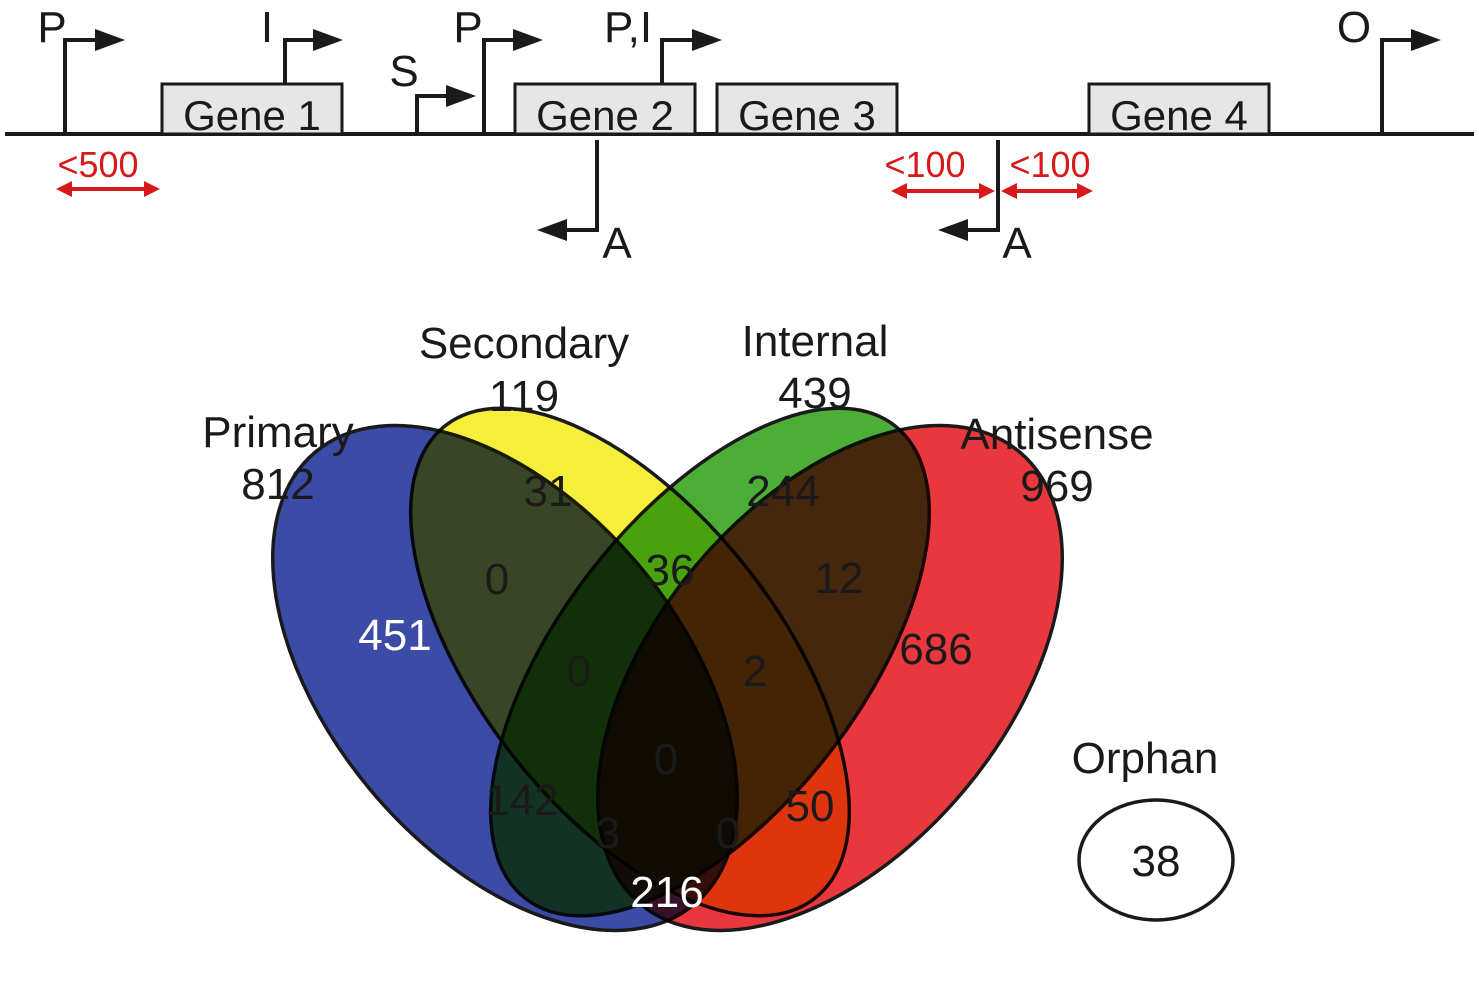 The height and width of the screenshot is (993, 1479). I want to click on distance-indicator-500: <500, so click(108, 170).